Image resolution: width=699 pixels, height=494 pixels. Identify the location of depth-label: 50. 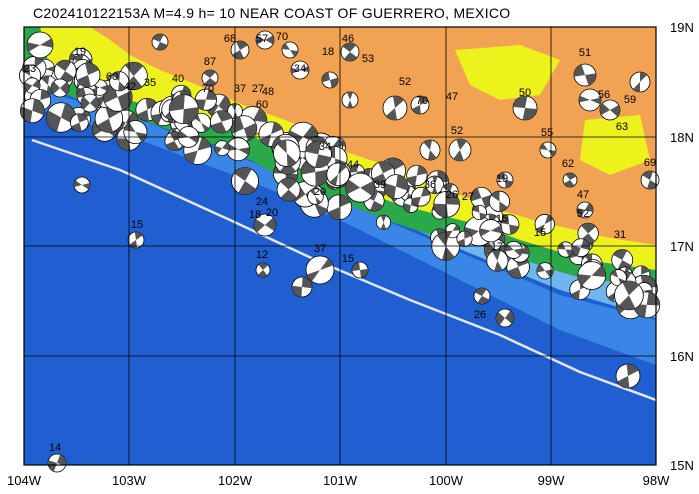
(525, 93).